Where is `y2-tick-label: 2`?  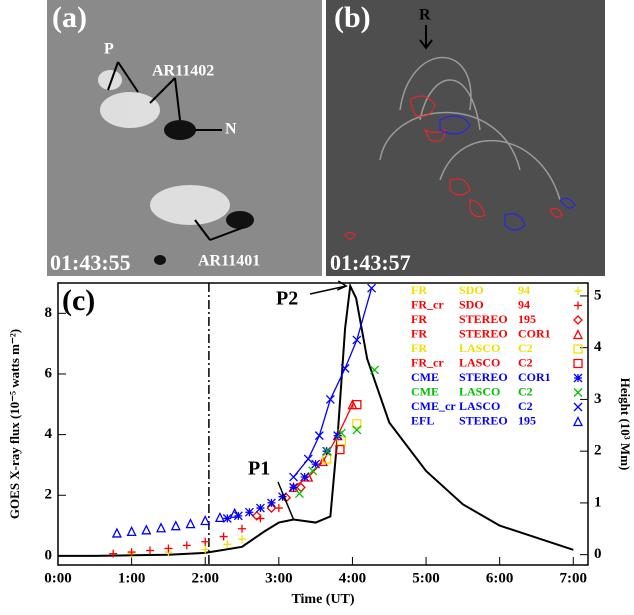
y2-tick-label: 2 is located at coordinates (598, 451).